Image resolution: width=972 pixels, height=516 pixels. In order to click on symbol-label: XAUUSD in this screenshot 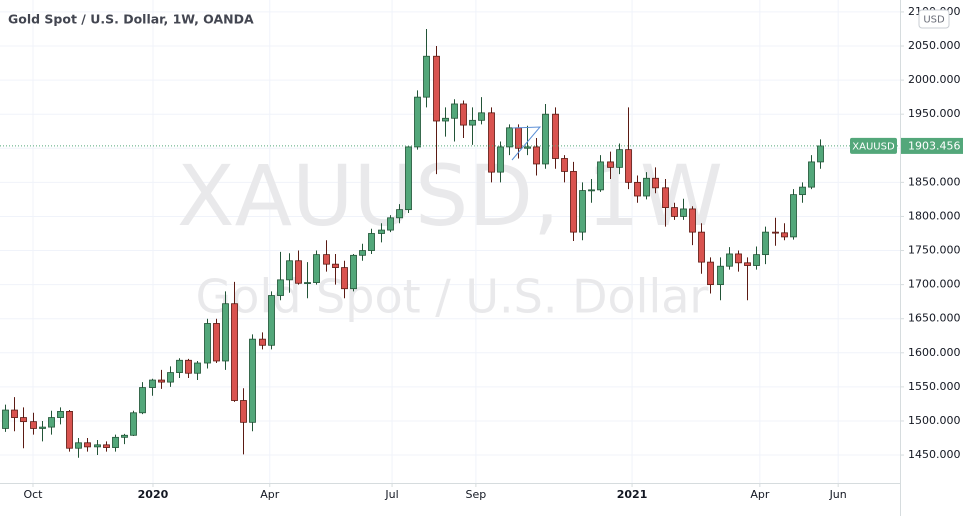, I will do `click(873, 146)`.